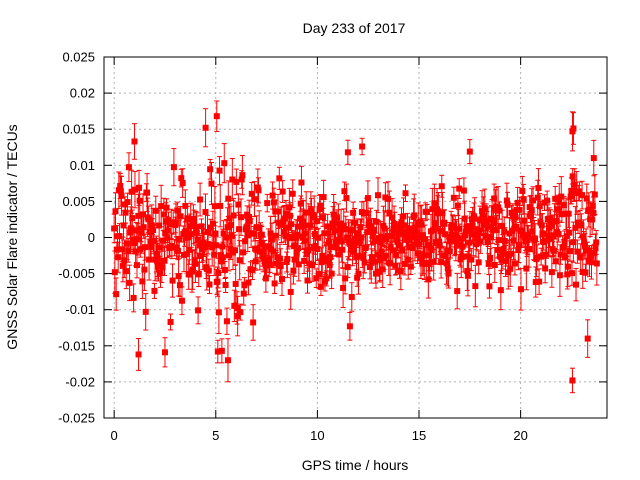 Image resolution: width=640 pixels, height=480 pixels. I want to click on x-tick-label: 0, so click(114, 435).